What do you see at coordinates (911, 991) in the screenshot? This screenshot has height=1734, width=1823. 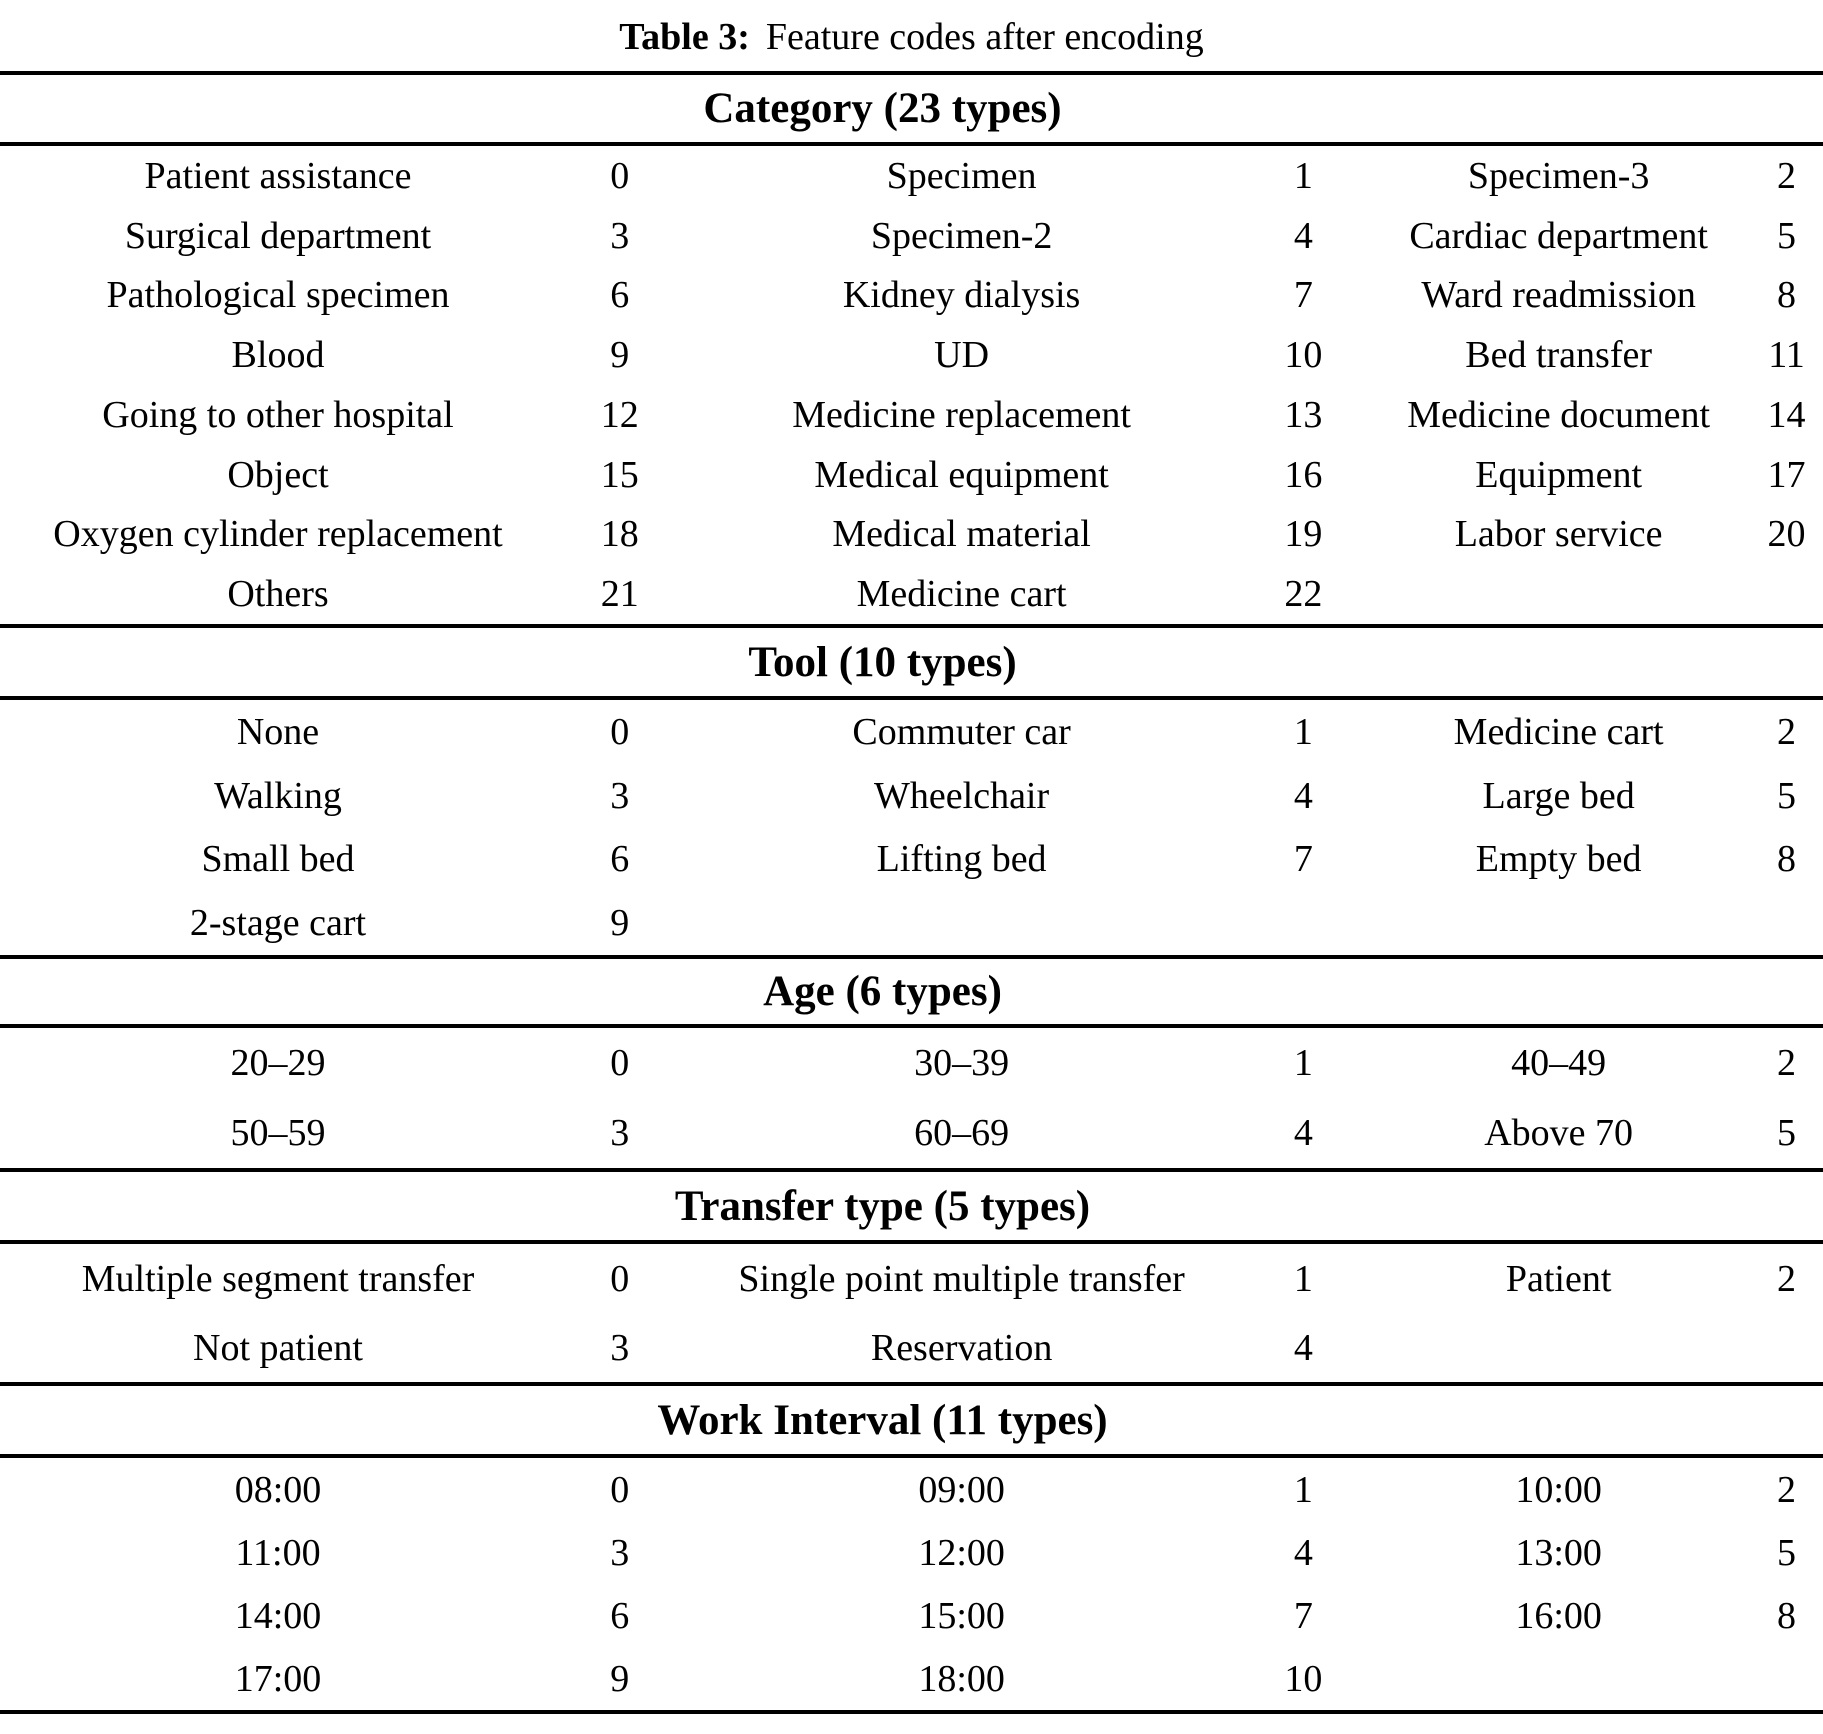 I see `section-header-row: Age (6 types)` at bounding box center [911, 991].